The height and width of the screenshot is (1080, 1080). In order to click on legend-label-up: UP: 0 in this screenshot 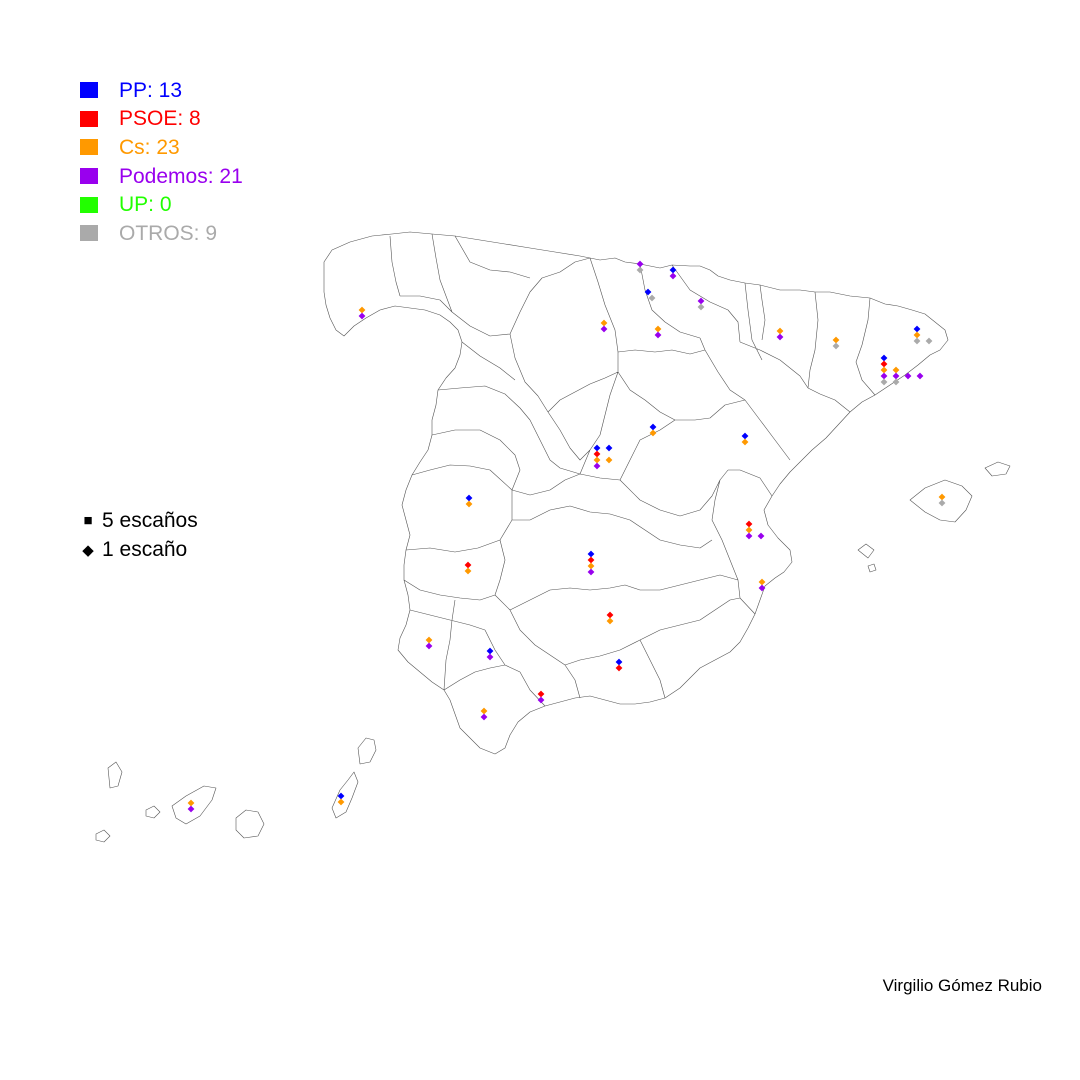, I will do `click(145, 205)`.